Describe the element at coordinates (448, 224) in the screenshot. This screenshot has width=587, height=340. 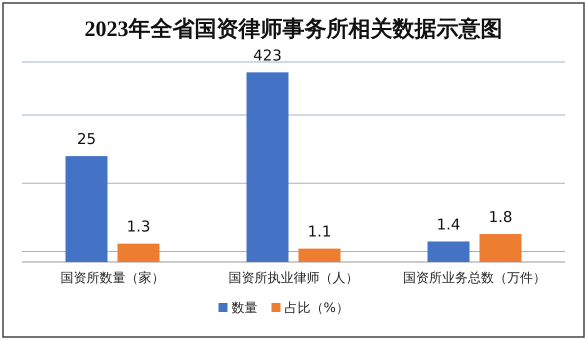
I see `data-label: 1.4` at that location.